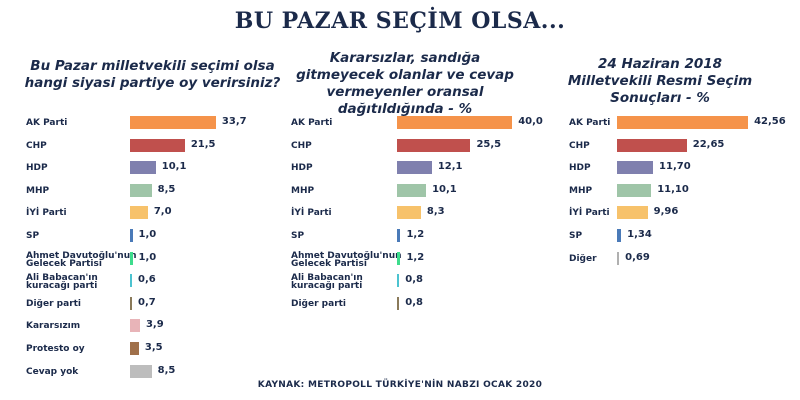 The image size is (800, 400). Describe the element at coordinates (203, 144) in the screenshot. I see `data-label: 21,5` at that location.